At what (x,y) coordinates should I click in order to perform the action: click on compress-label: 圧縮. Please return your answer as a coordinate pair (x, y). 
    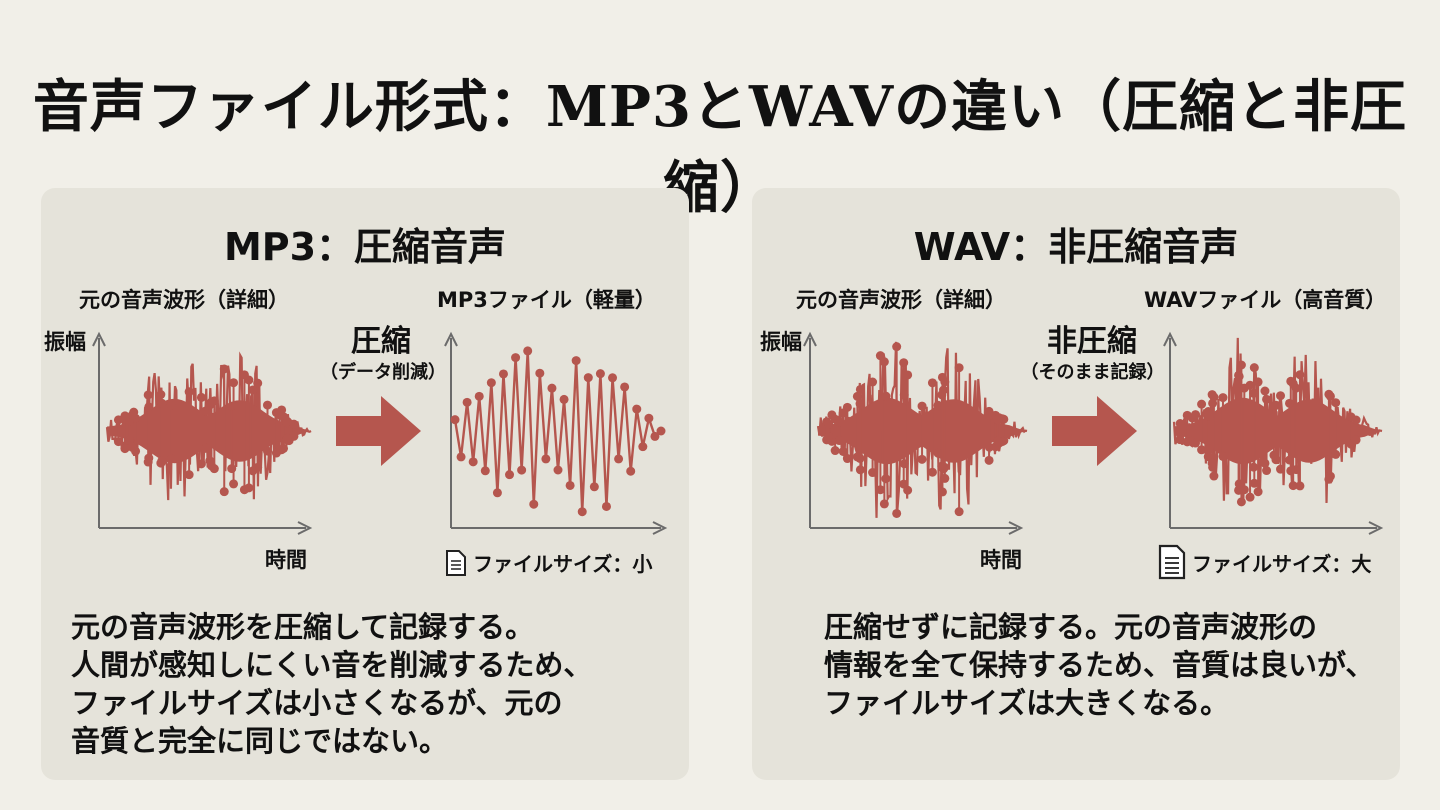
    Looking at the image, I should click on (381, 341).